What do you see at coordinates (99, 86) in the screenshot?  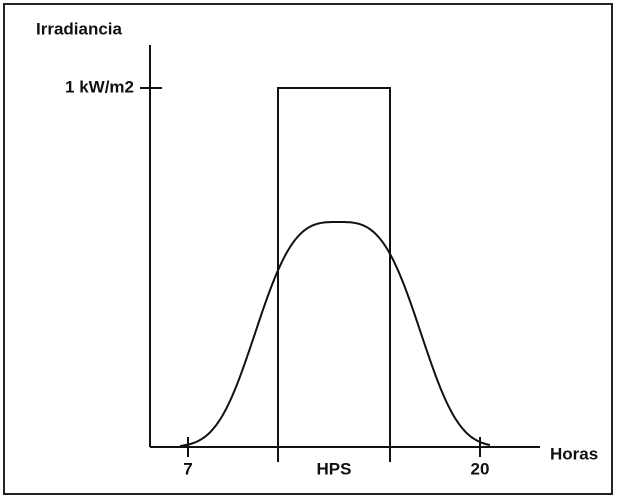 I see `level-label: 1 kW/m2` at bounding box center [99, 86].